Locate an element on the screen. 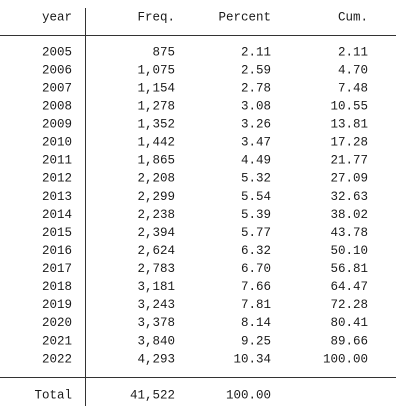 The width and height of the screenshot is (413, 419). row-label: 2012 is located at coordinates (57, 179).